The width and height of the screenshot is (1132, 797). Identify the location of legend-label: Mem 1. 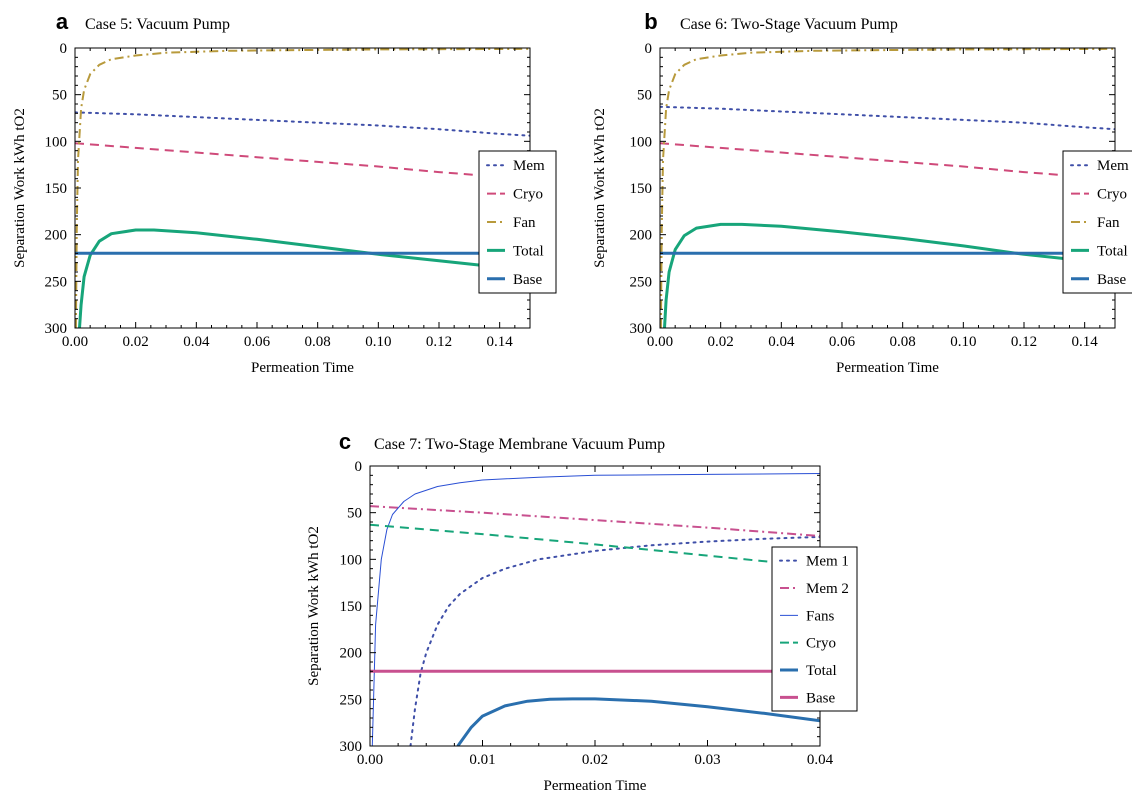
(827, 562).